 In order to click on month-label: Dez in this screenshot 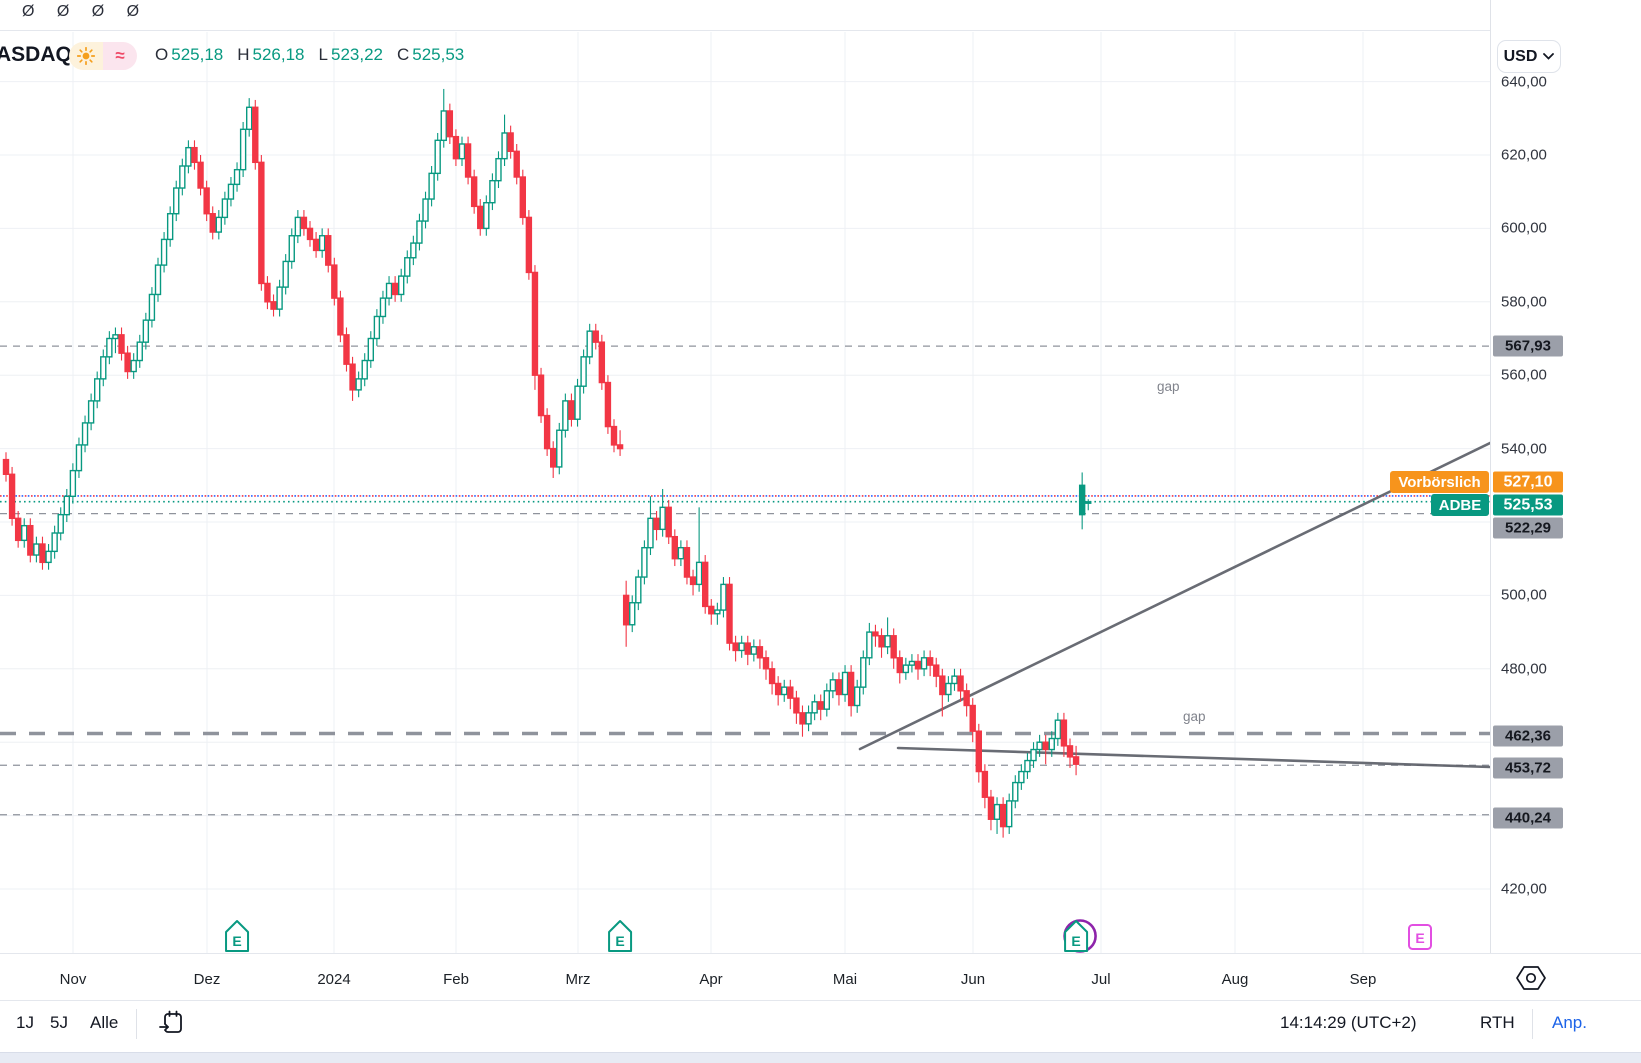, I will do `click(207, 979)`.